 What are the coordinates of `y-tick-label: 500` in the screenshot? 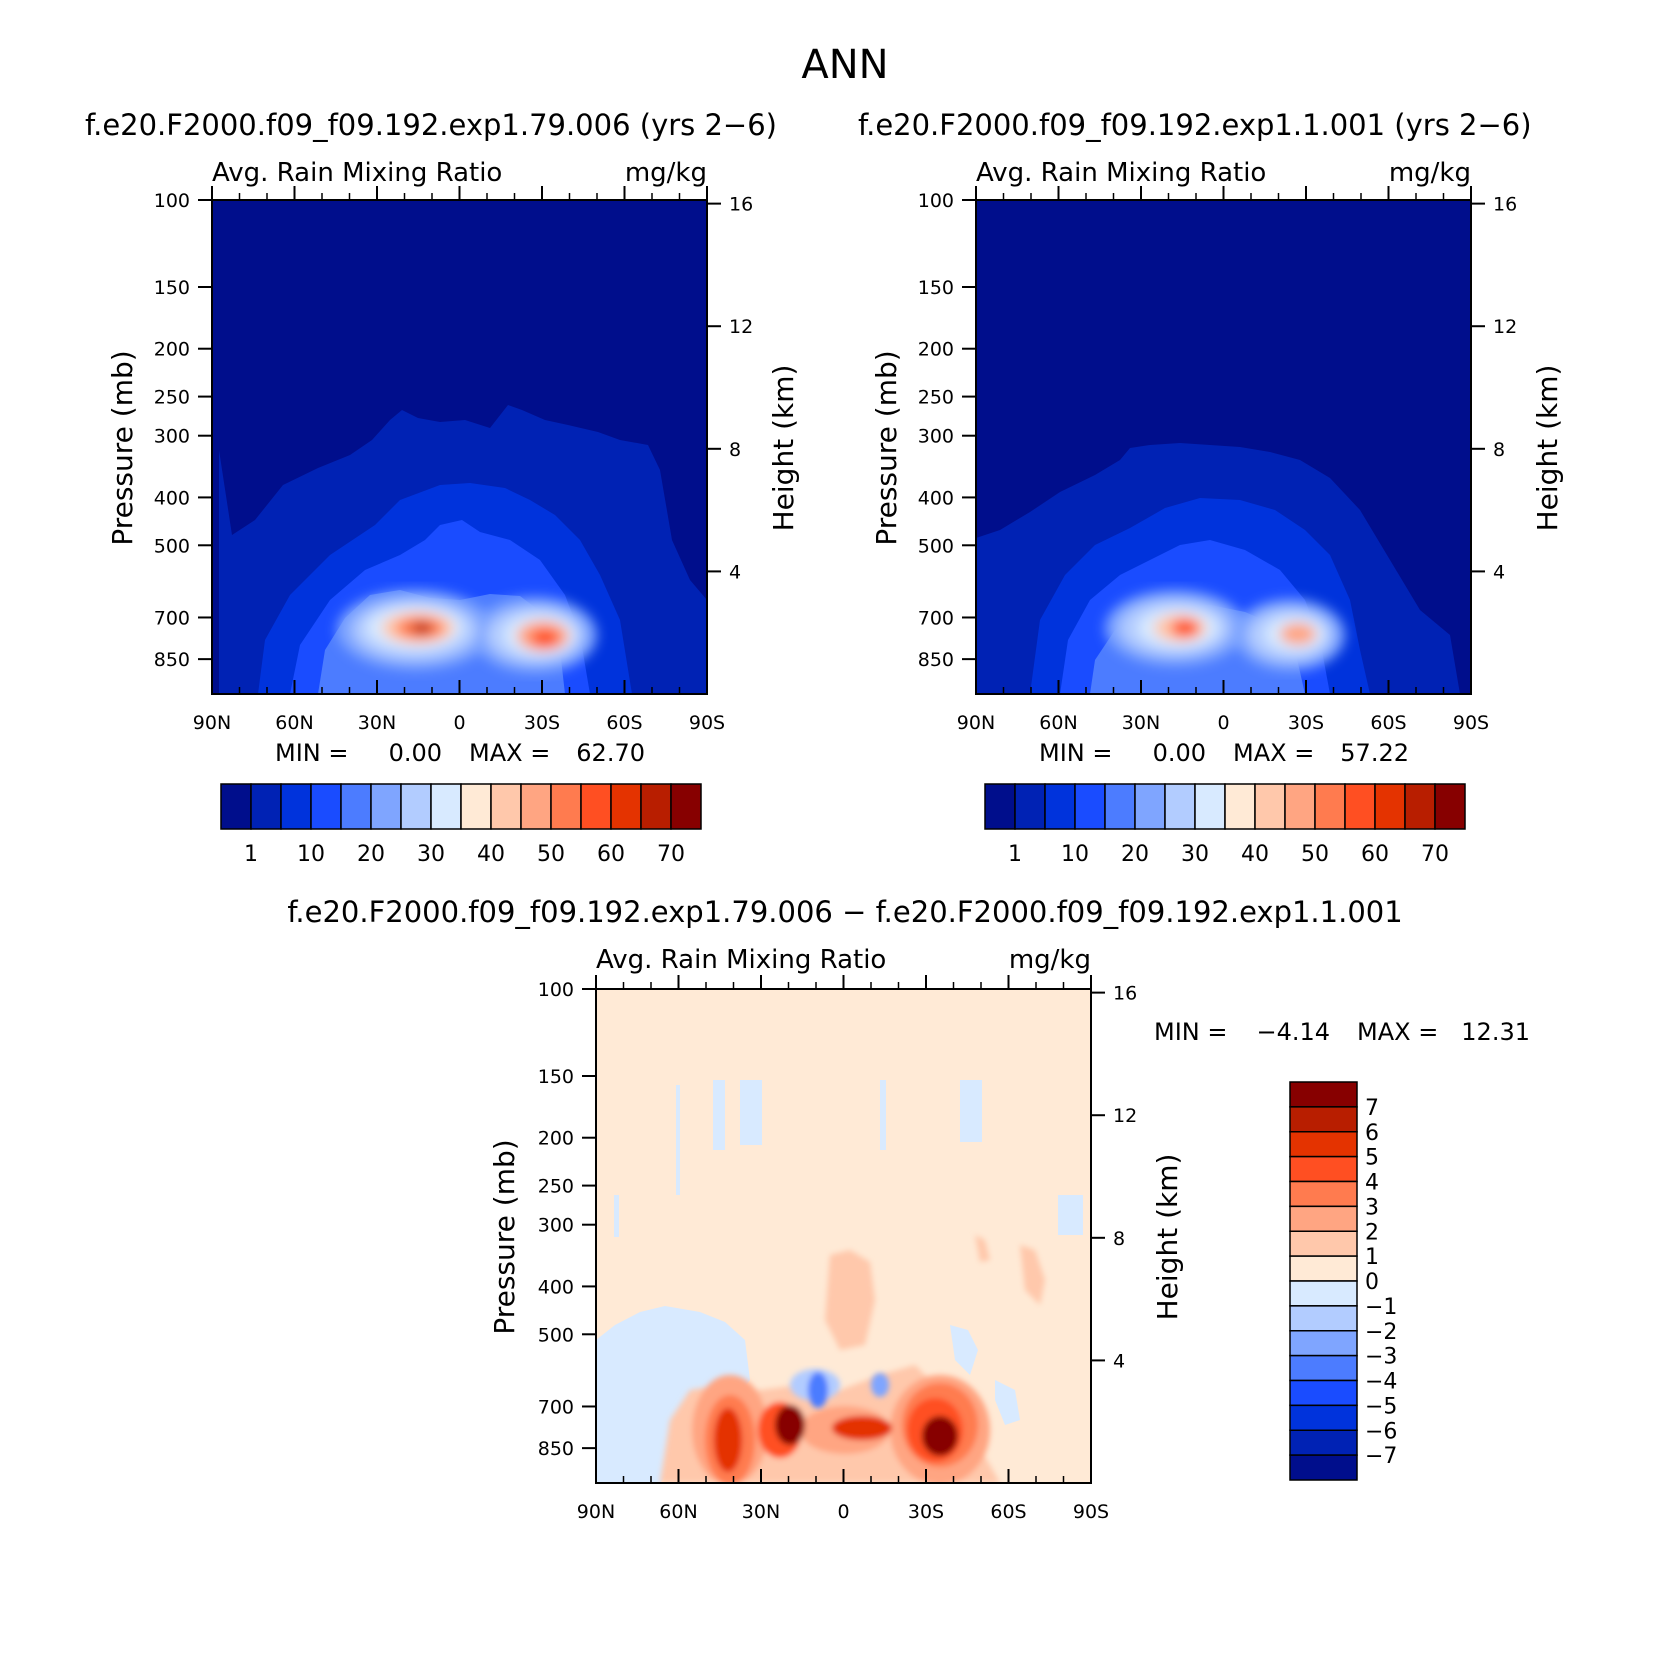 It's located at (936, 546).